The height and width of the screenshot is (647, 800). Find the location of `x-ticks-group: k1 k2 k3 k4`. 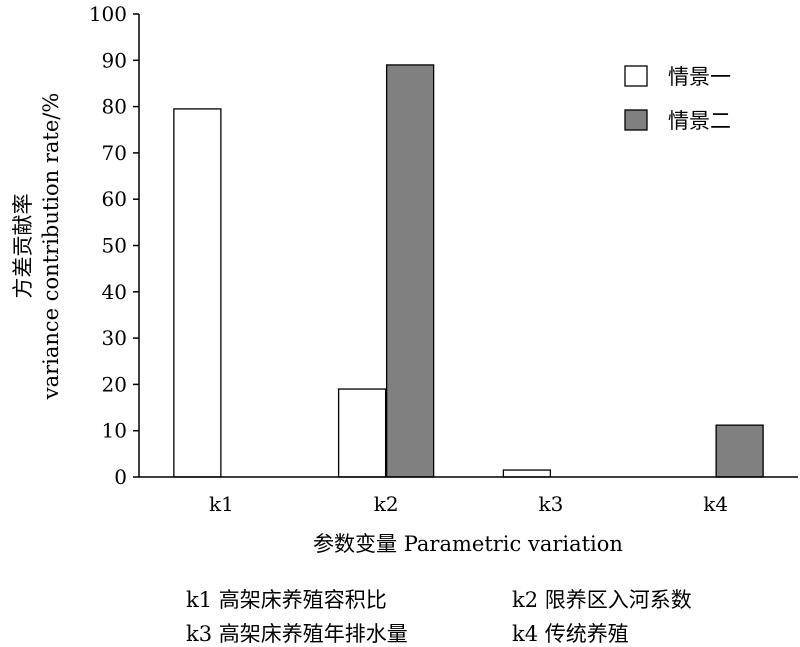

x-ticks-group: k1 k2 k3 k4 is located at coordinates (468, 504).